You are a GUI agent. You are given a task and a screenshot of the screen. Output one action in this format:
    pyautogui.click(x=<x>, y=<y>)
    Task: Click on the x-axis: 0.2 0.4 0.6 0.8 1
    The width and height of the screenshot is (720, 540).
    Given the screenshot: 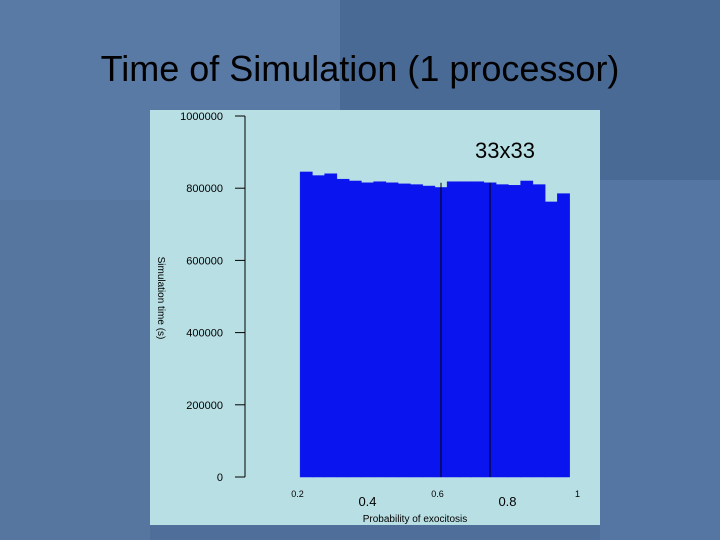 What is the action you would take?
    pyautogui.click(x=435, y=499)
    